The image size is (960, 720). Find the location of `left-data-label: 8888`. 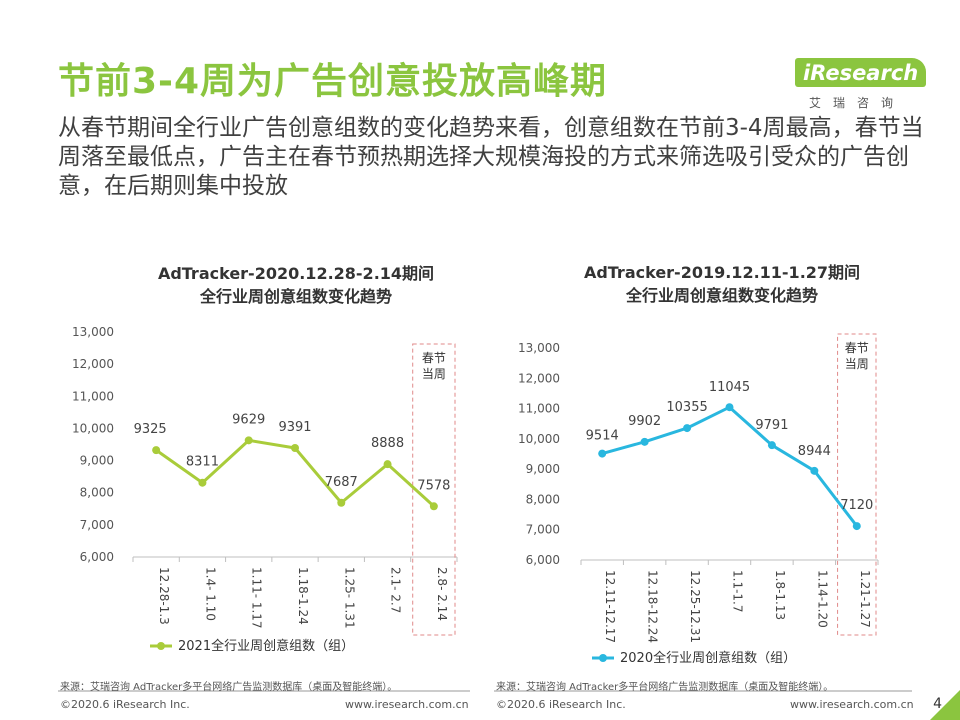

left-data-label: 8888 is located at coordinates (387, 443).